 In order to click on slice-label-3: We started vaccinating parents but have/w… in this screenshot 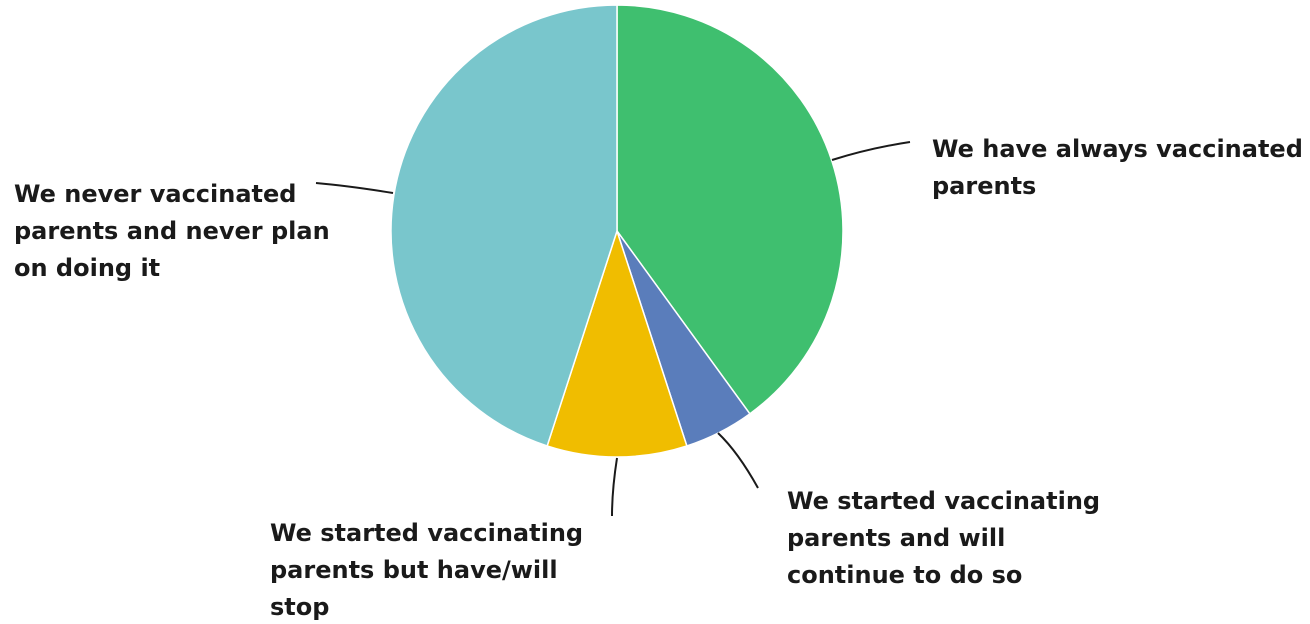, I will do `click(426, 570)`.